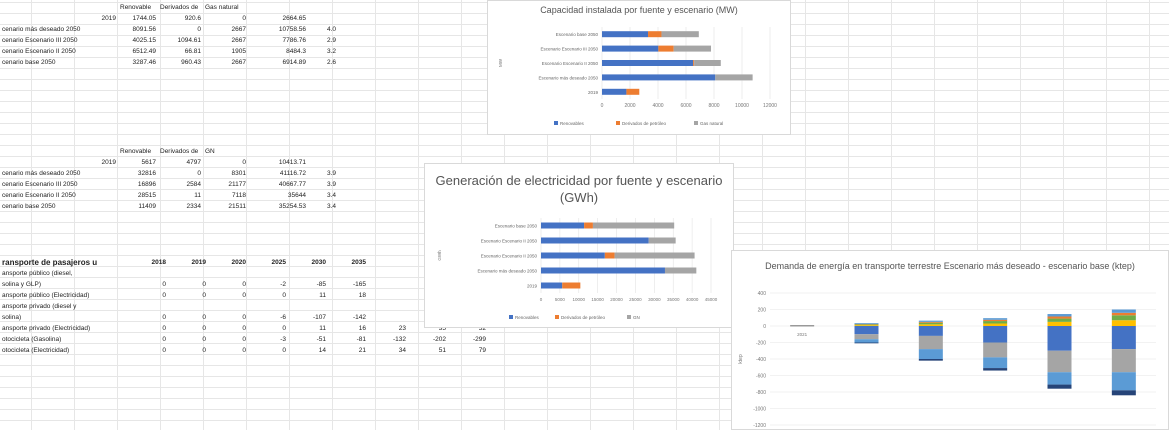  I want to click on row-label-cell: ansporte privado (Electricidad), so click(46, 328).